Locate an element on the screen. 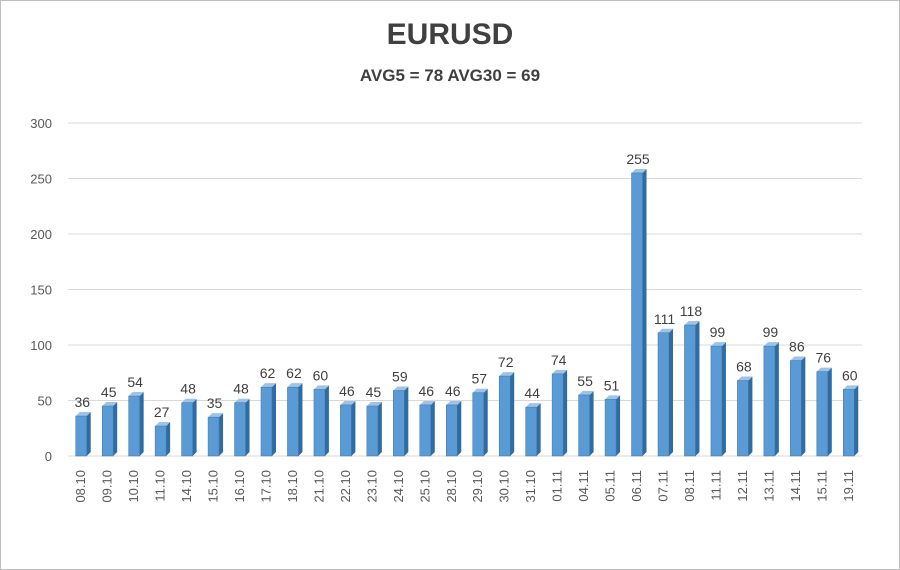 This screenshot has height=570, width=900. data-label: 99 is located at coordinates (771, 332).